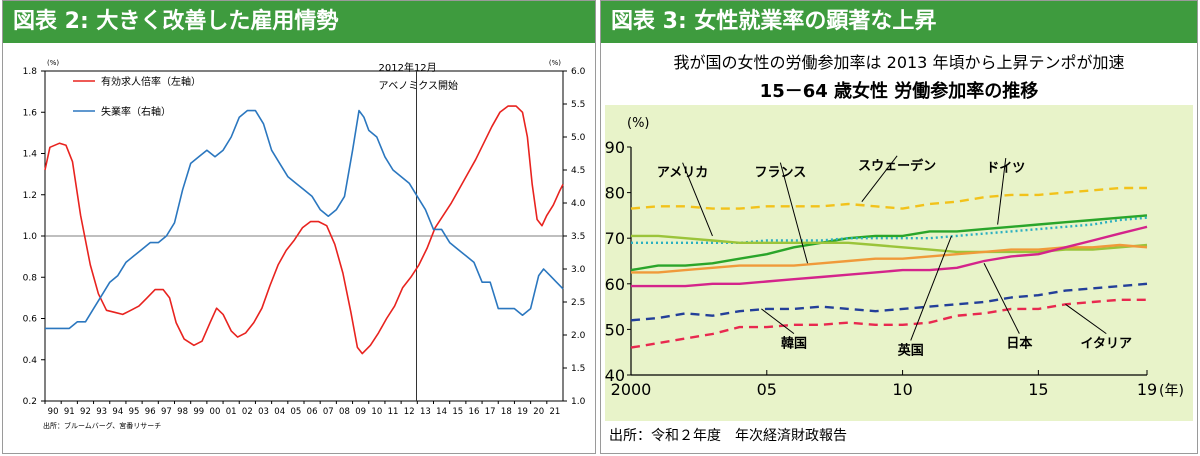 The height and width of the screenshot is (456, 1200). I want to click on y-left-tick-label: 1.8, so click(30, 72).